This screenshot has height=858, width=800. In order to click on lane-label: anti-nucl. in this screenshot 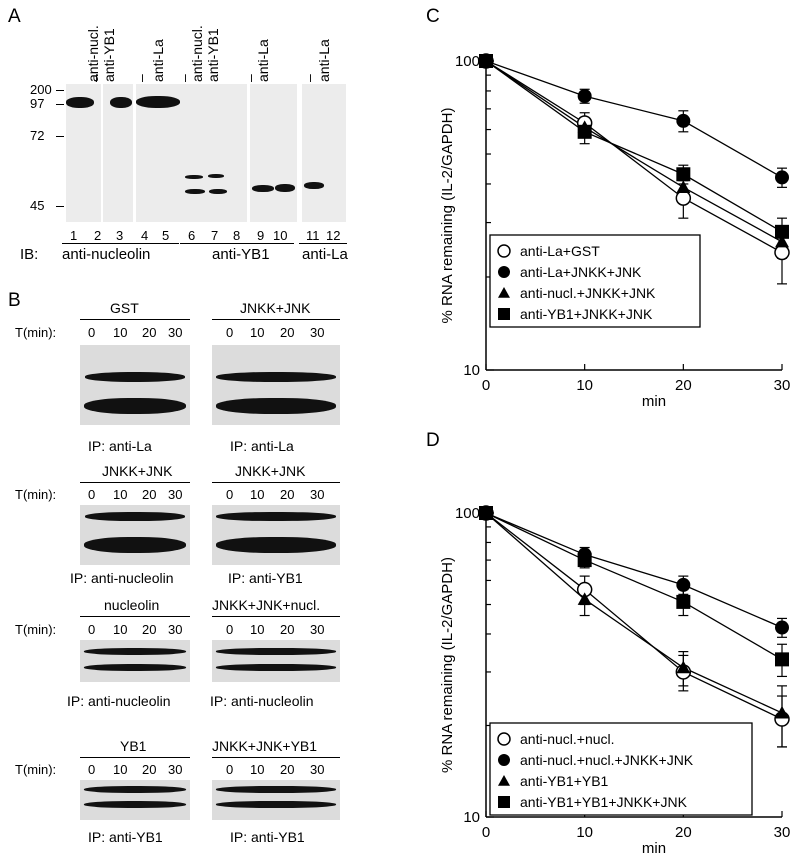, I will do `click(93, 53)`.